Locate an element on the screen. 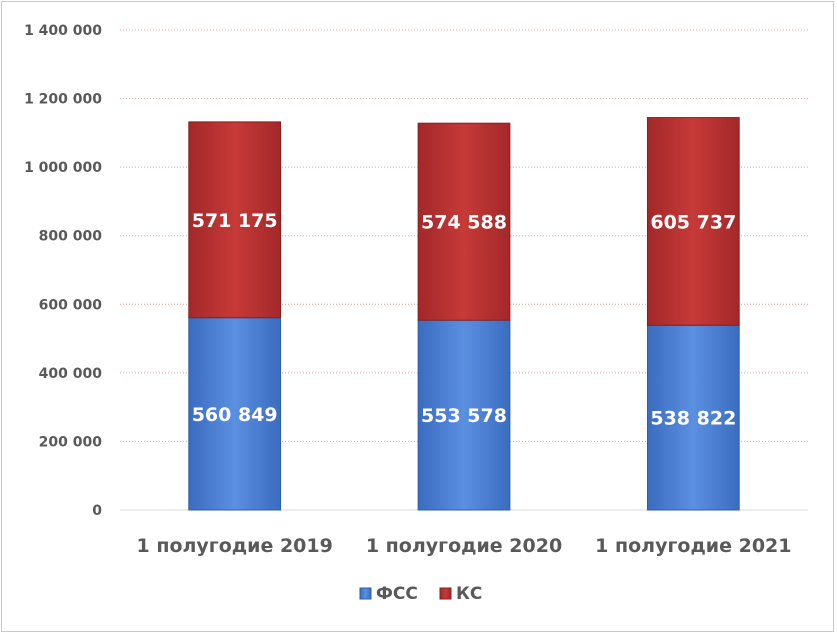  data-label: 605 737 is located at coordinates (693, 222).